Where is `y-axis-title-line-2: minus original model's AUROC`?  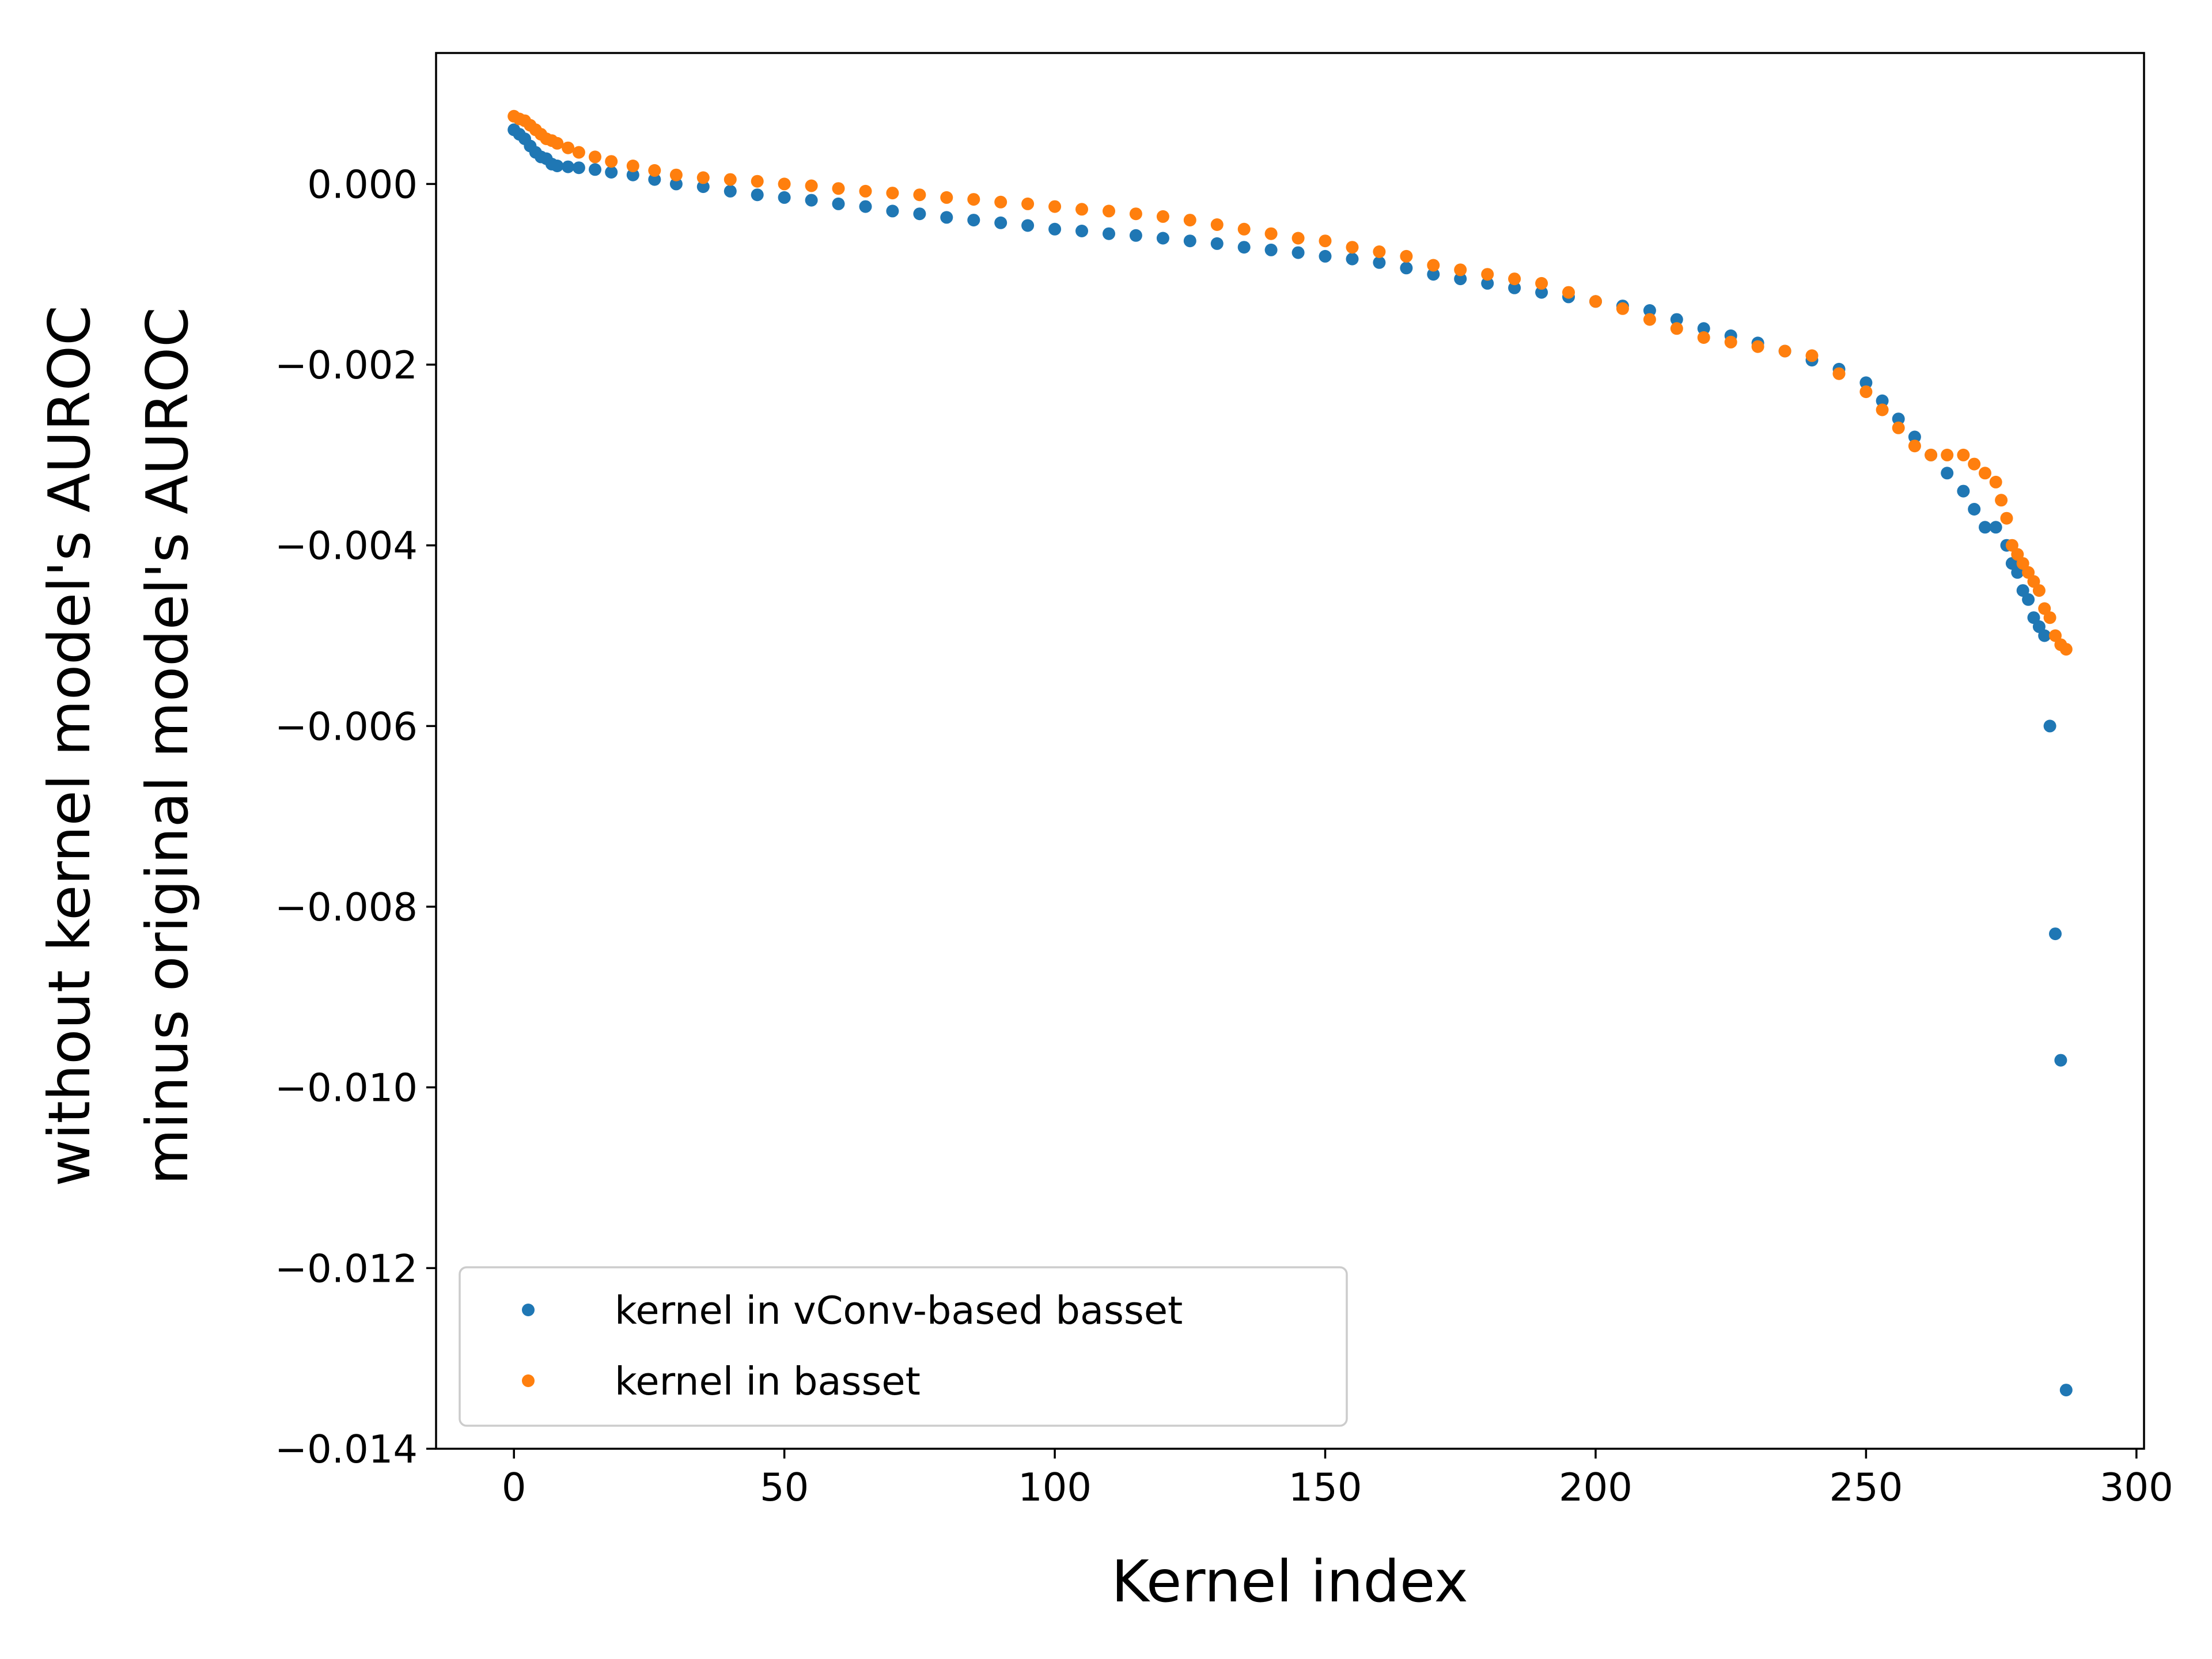
y-axis-title-line-2: minus original model's AUROC is located at coordinates (167, 746).